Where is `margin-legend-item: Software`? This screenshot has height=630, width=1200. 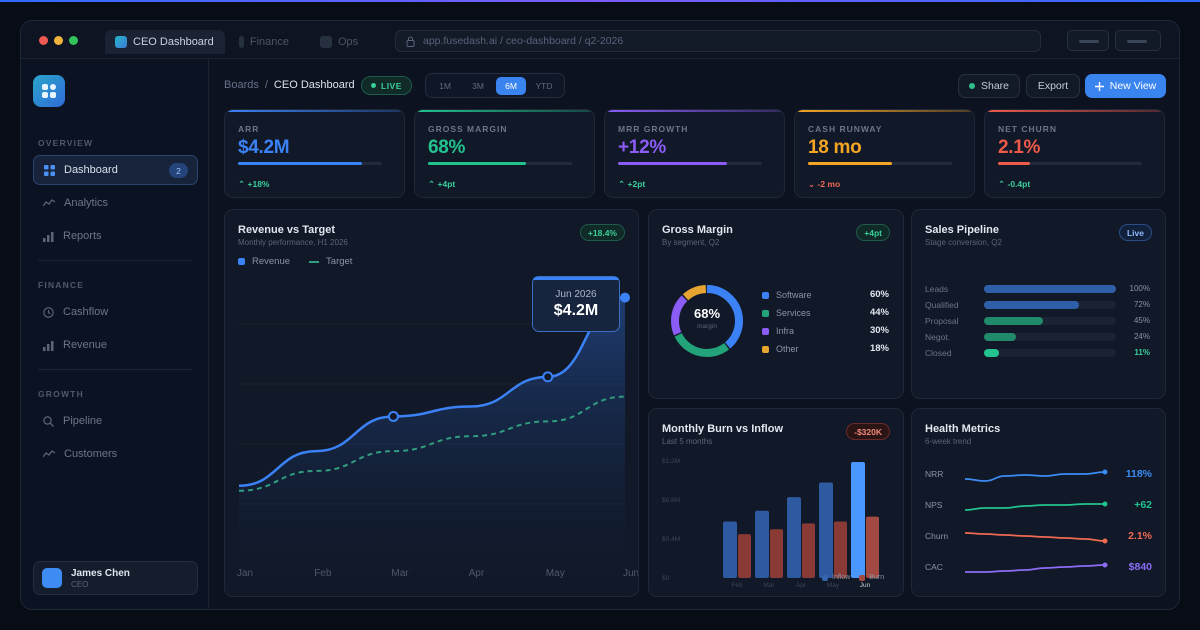 margin-legend-item: Software is located at coordinates (787, 295).